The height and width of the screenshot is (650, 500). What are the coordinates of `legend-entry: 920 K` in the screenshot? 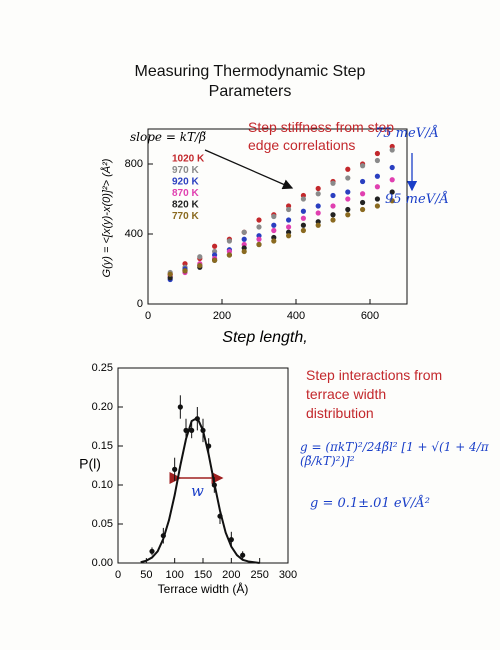 It's located at (185, 182).